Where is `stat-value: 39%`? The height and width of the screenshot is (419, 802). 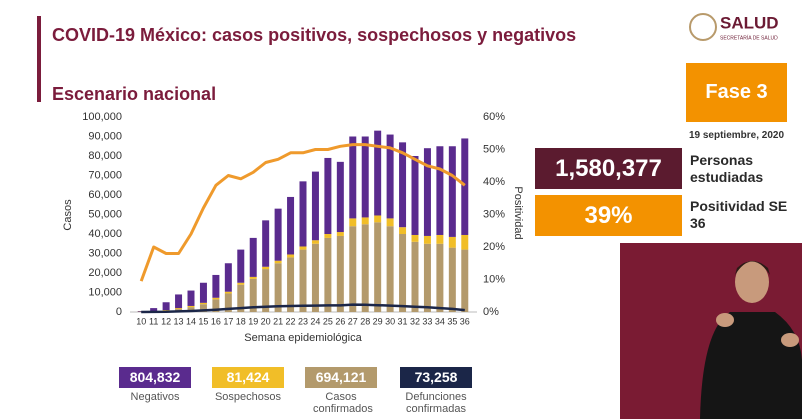
stat-value: 39% is located at coordinates (608, 215).